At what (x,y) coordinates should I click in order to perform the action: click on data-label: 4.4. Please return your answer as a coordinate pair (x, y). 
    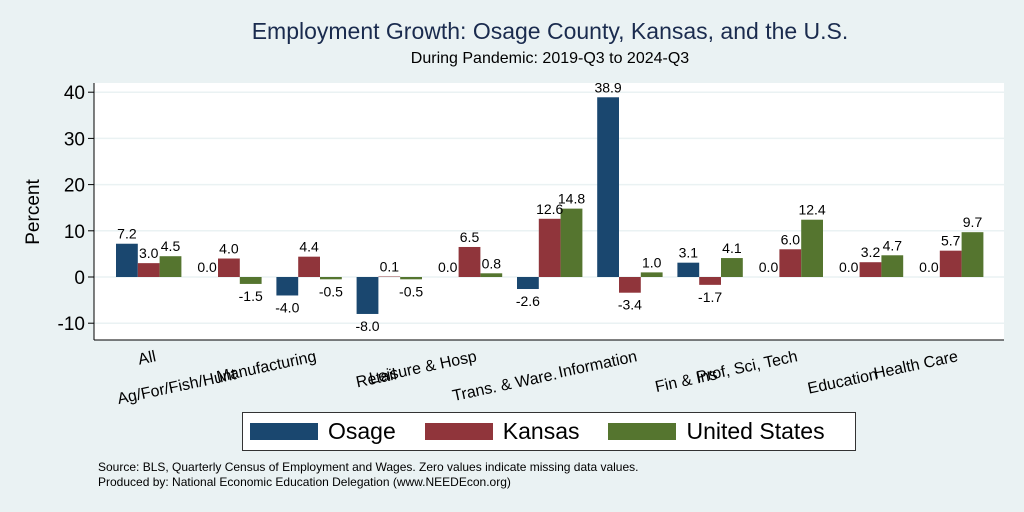
    Looking at the image, I should click on (309, 247).